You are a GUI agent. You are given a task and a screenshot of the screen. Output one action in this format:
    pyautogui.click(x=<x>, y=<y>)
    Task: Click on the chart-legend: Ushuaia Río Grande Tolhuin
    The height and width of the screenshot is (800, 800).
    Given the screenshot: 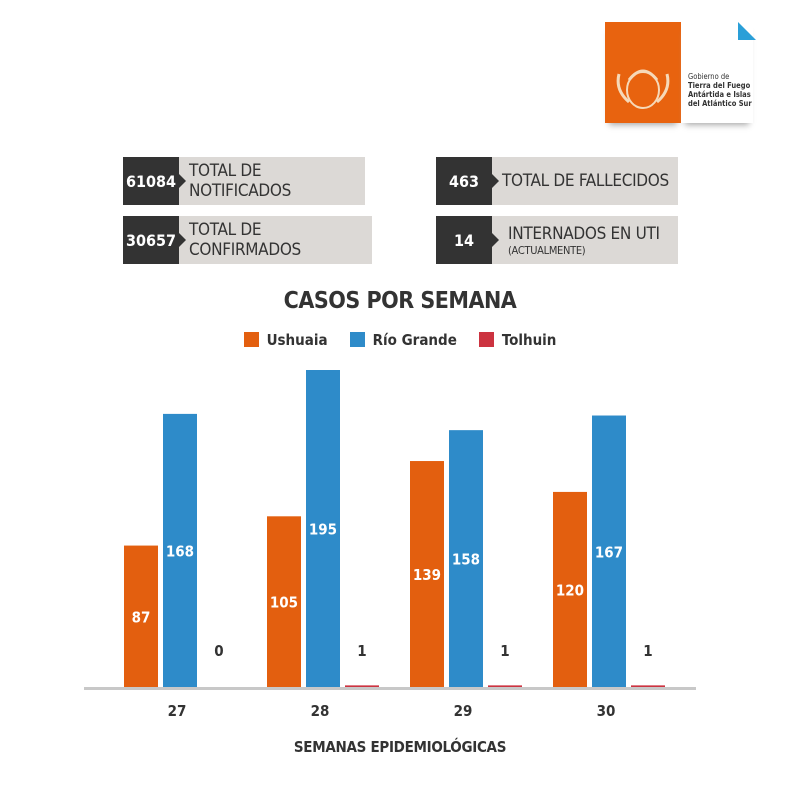 What is the action you would take?
    pyautogui.click(x=400, y=340)
    